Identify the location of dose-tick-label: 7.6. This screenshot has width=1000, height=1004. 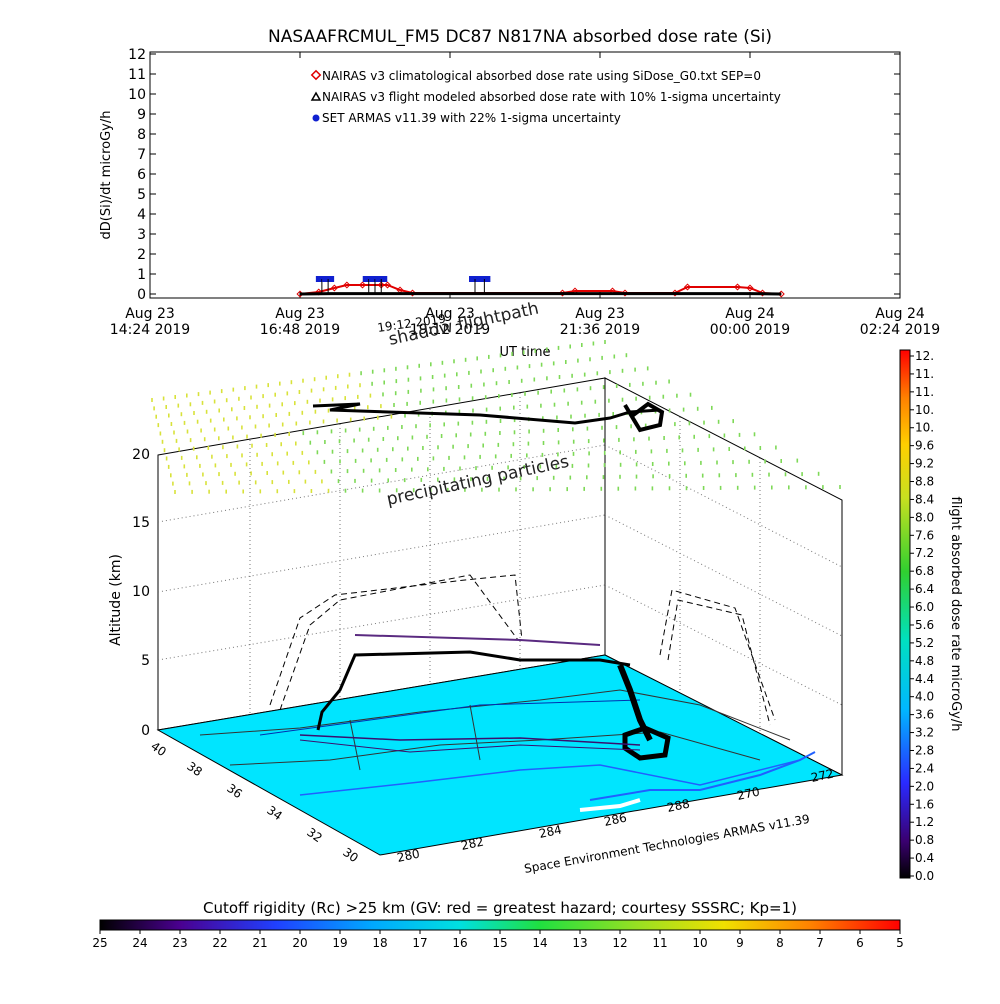
(924, 535).